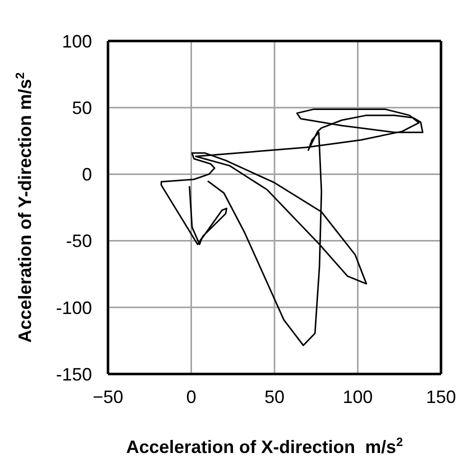 This screenshot has width=473, height=461. What do you see at coordinates (74, 374) in the screenshot?
I see `y-tick-label: -150` at bounding box center [74, 374].